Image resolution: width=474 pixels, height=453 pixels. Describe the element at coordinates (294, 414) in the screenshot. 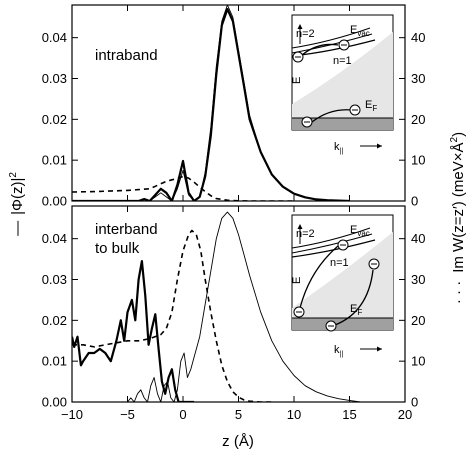

I see `x-tick-label: 10` at that location.